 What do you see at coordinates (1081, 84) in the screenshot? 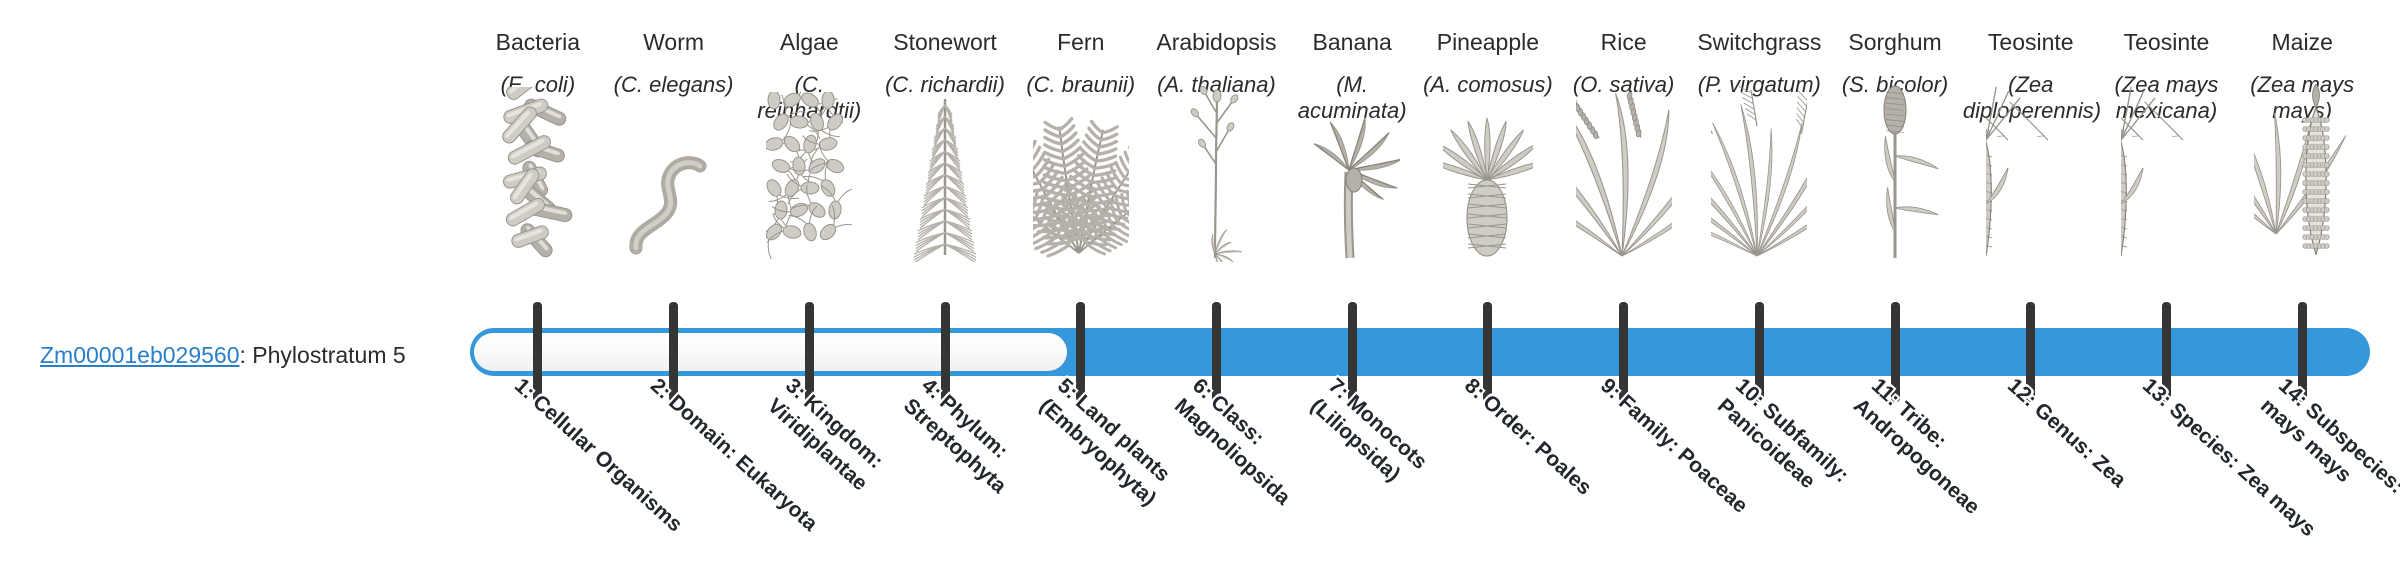
I see `species-scientific-name: (C. braunii)` at bounding box center [1081, 84].